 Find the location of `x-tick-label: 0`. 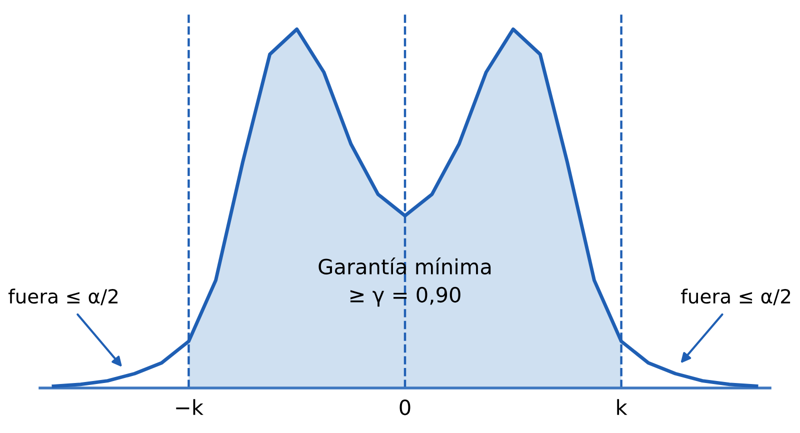

x-tick-label: 0 is located at coordinates (405, 407).